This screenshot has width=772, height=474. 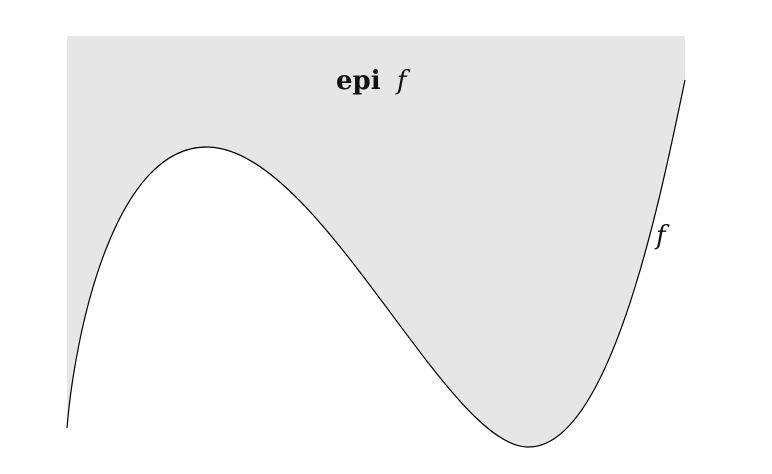 I want to click on epigraph-label-bold: epi, so click(x=358, y=81).